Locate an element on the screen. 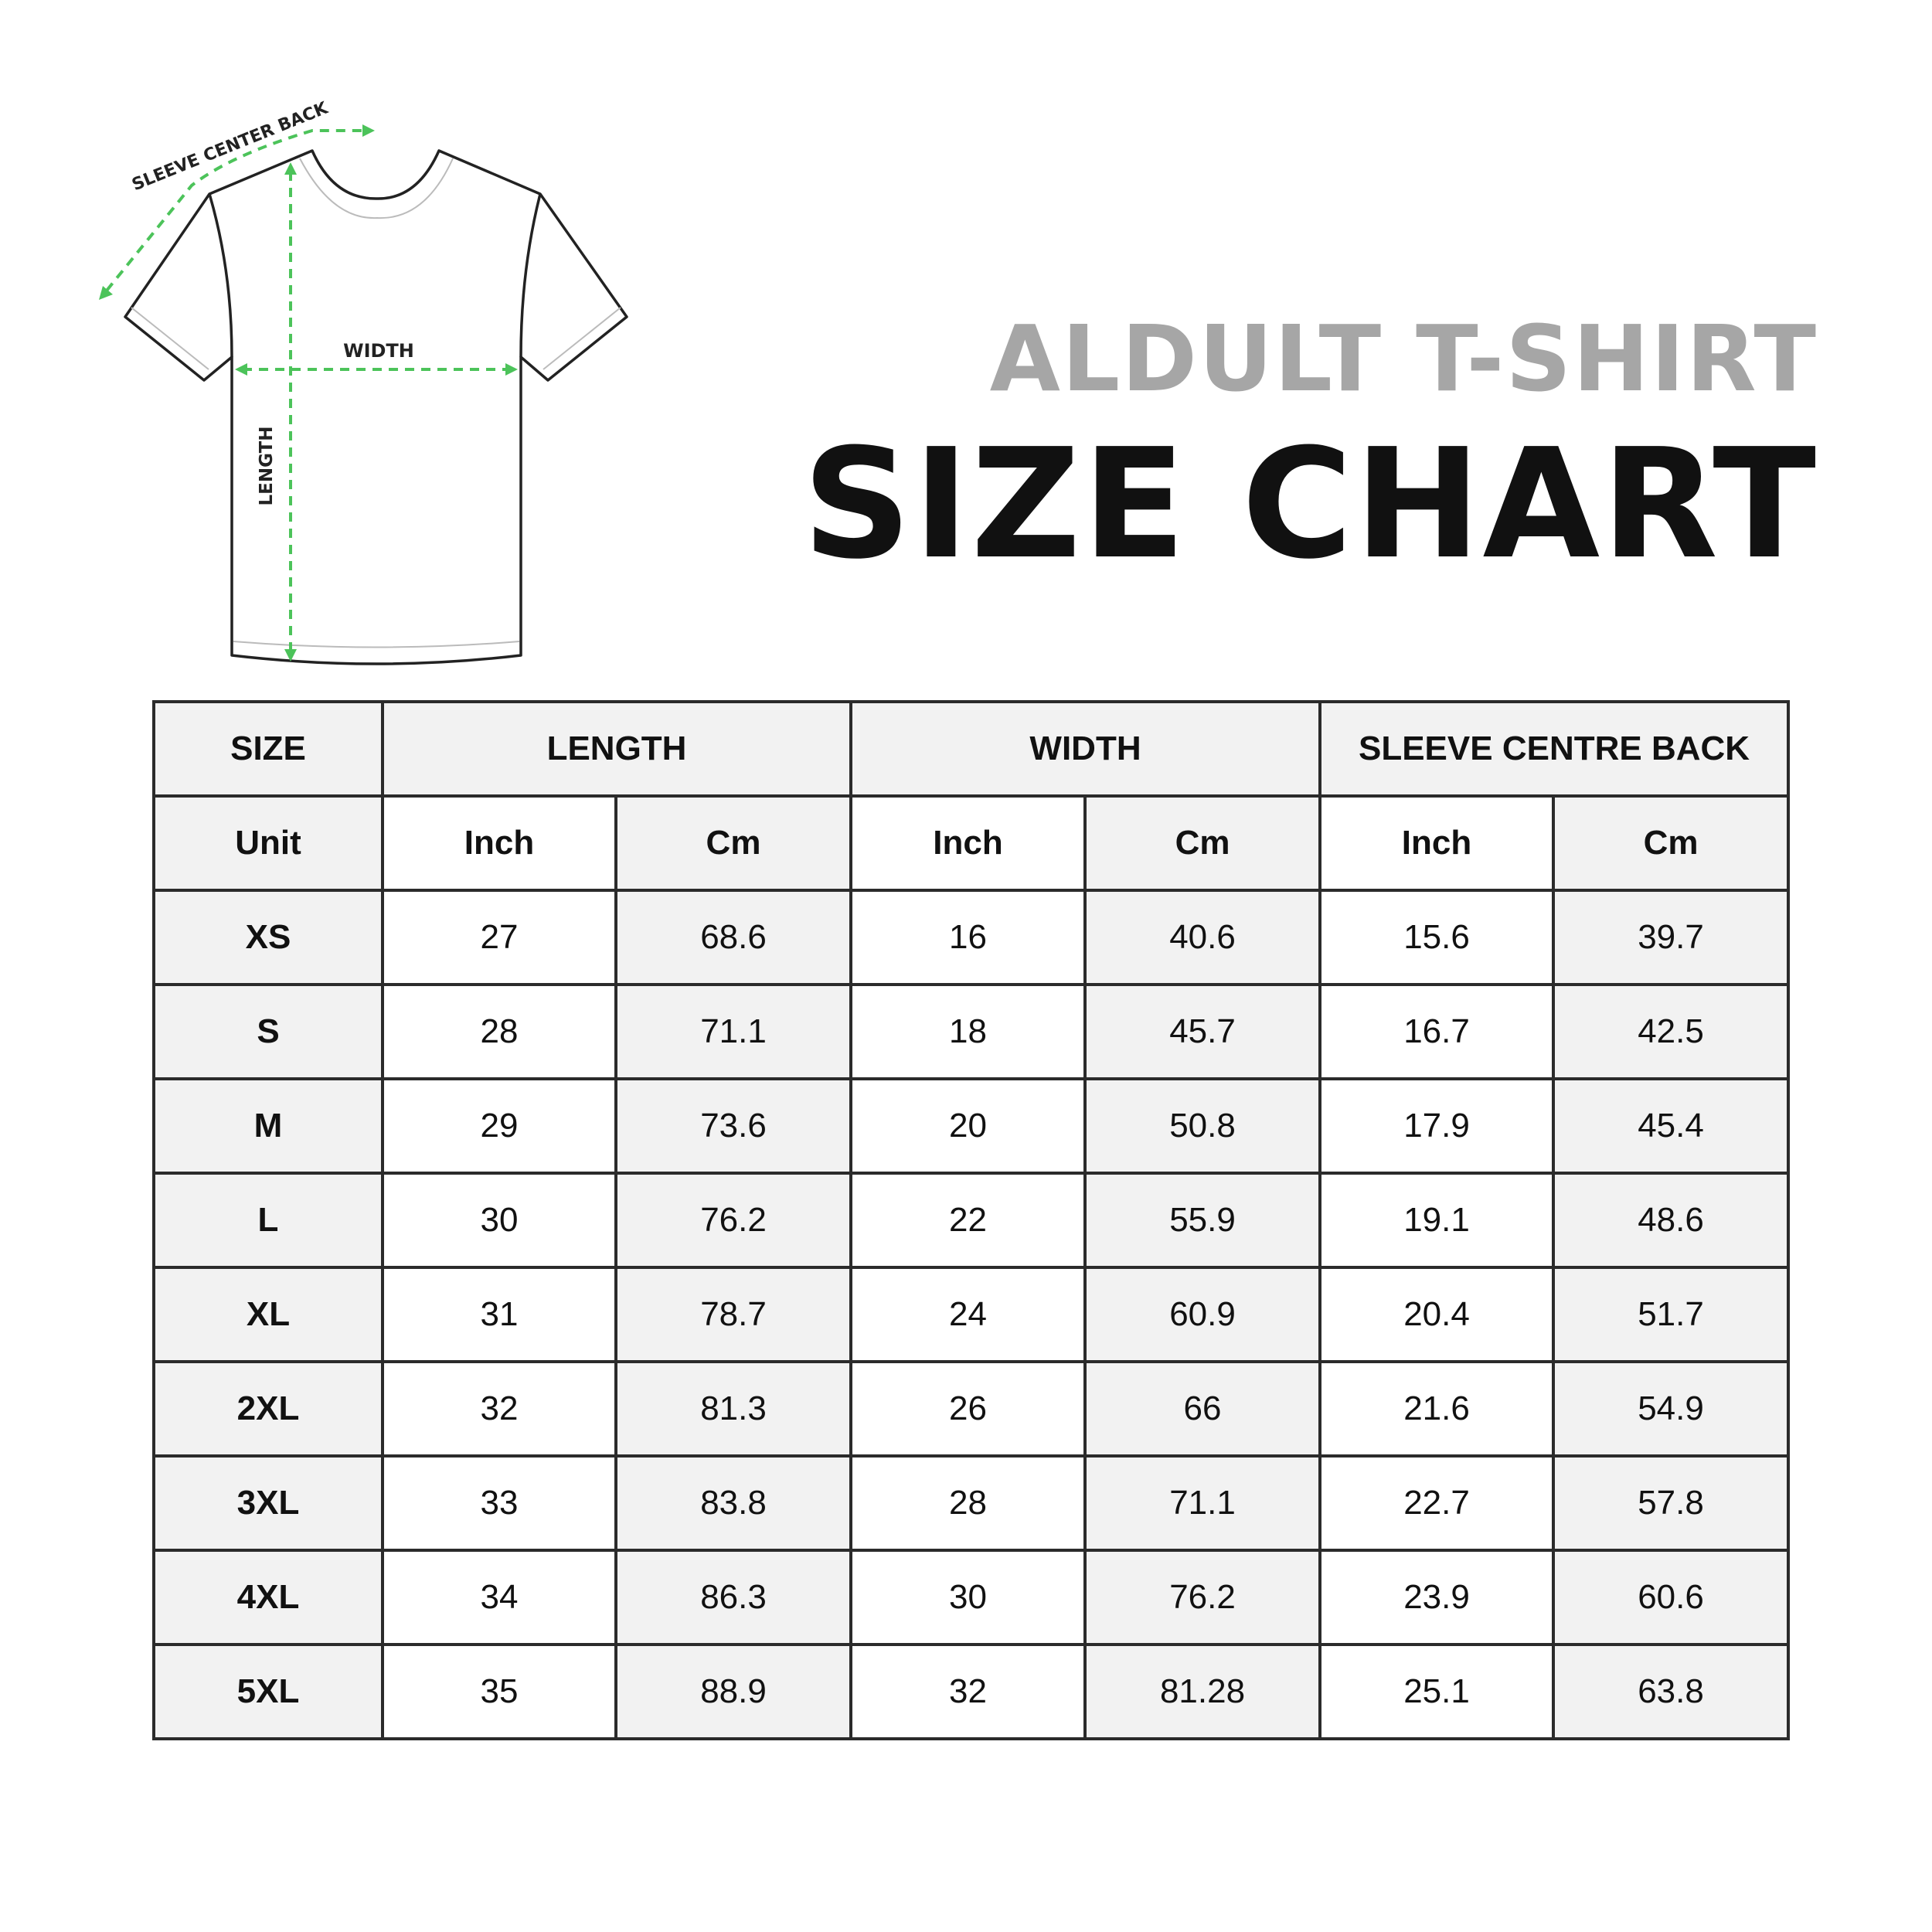 Image resolution: width=1932 pixels, height=1932 pixels. value-cell: 55.9 is located at coordinates (1203, 1220).